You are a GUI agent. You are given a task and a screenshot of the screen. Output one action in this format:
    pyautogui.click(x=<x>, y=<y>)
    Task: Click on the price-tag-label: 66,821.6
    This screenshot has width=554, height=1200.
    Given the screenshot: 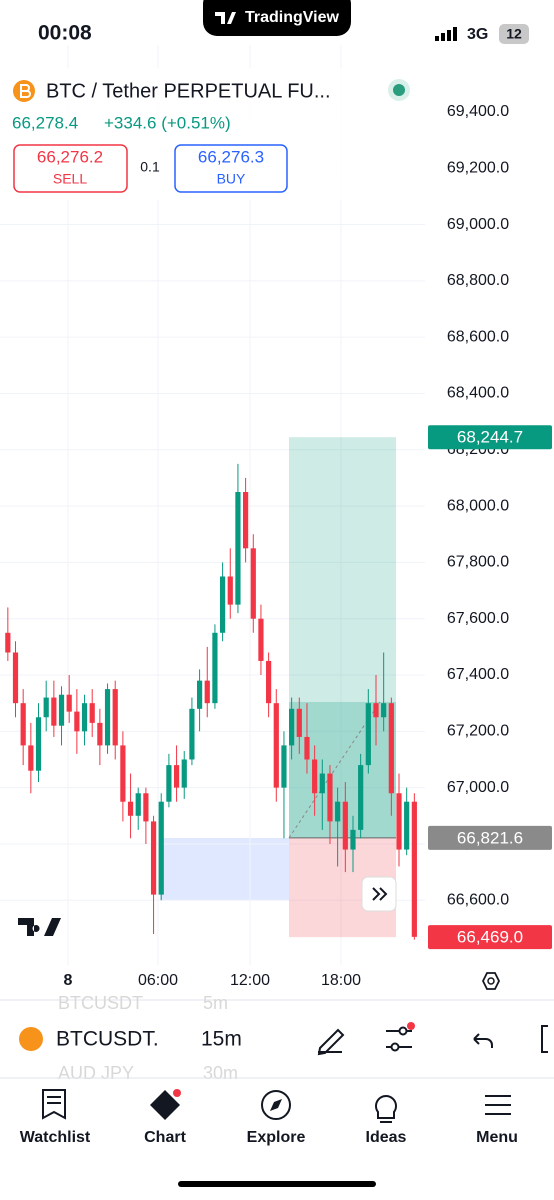 What is the action you would take?
    pyautogui.click(x=490, y=837)
    